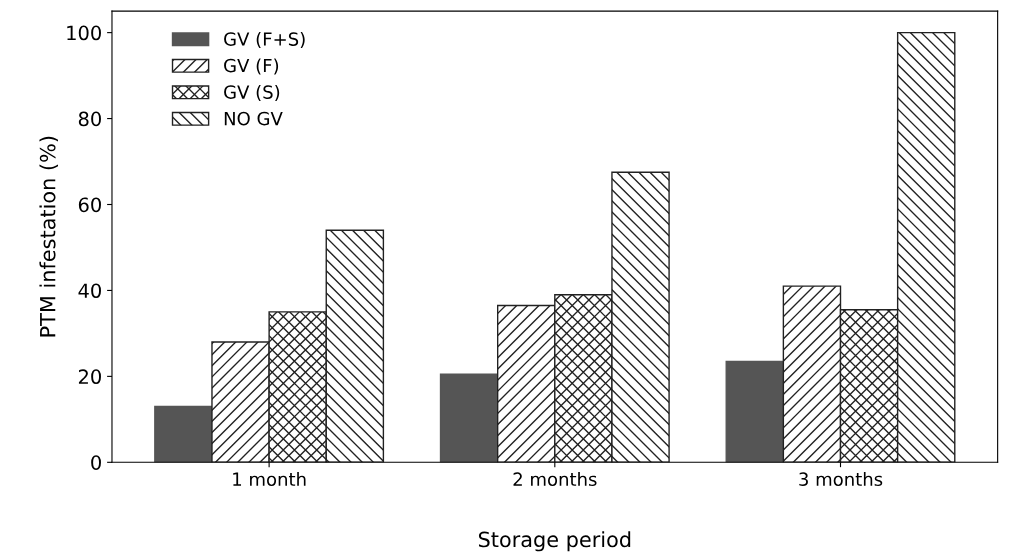 The height and width of the screenshot is (557, 1018). What do you see at coordinates (555, 479) in the screenshot?
I see `x-tick-label: 2 months` at bounding box center [555, 479].